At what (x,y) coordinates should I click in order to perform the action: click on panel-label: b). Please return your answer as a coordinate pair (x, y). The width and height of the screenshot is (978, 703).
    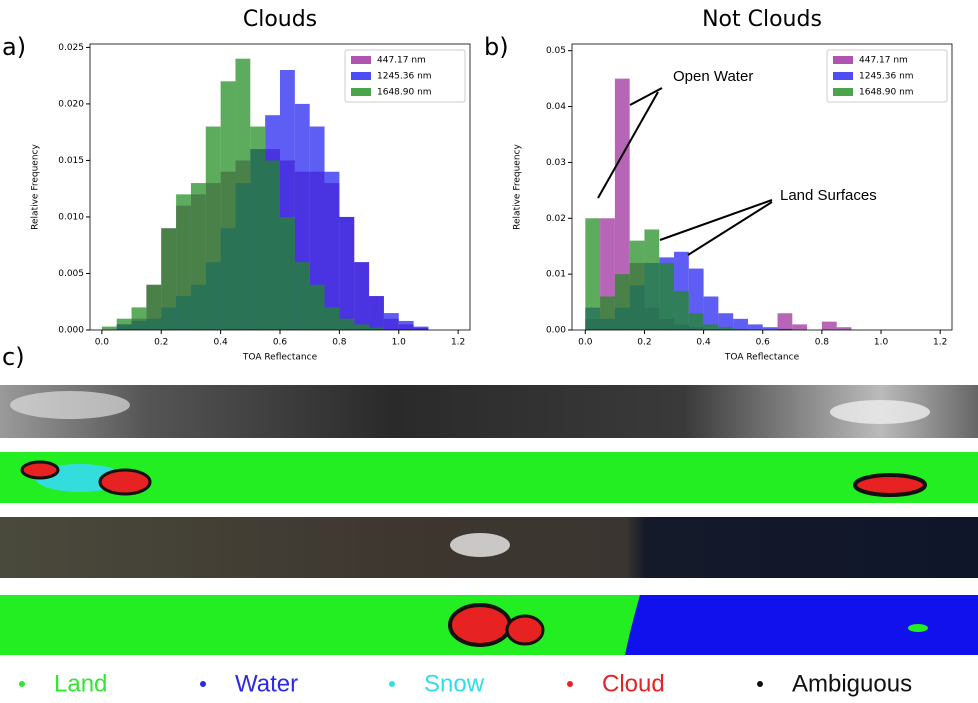
    Looking at the image, I should click on (496, 47).